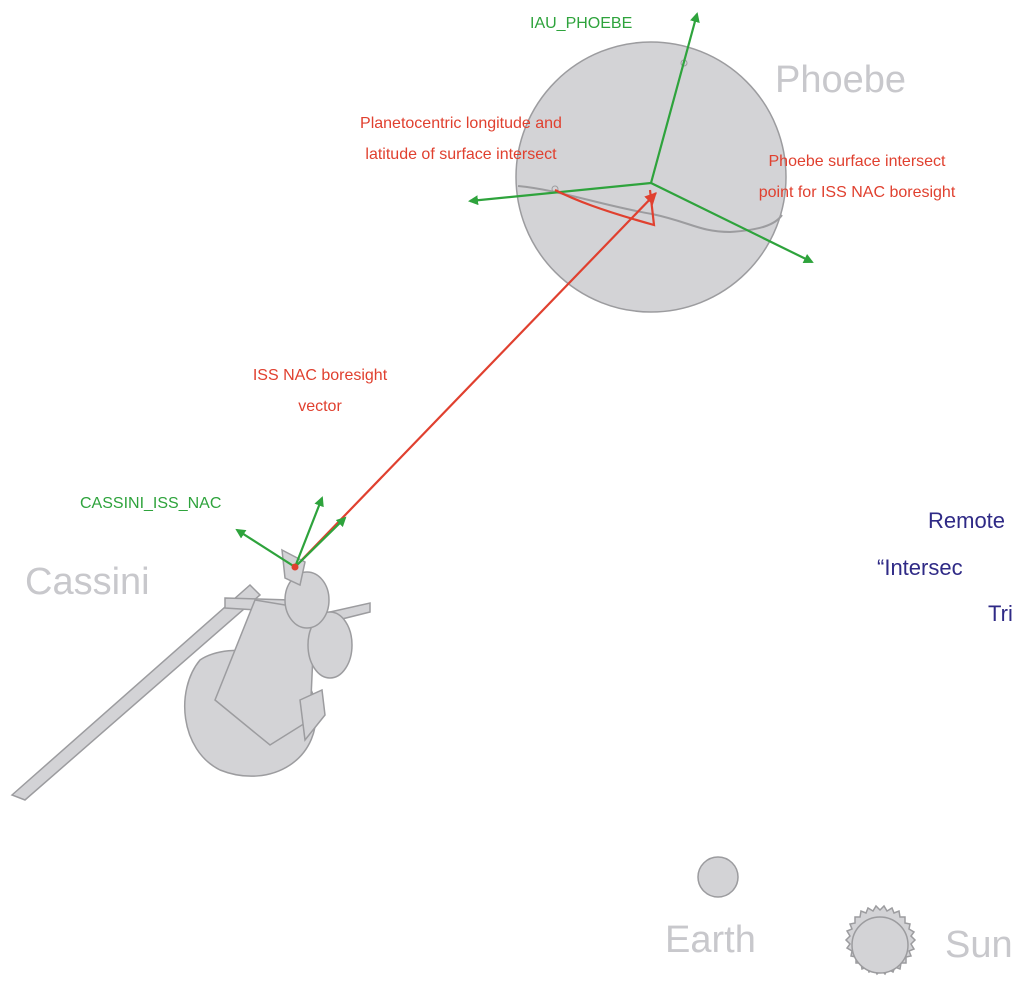  What do you see at coordinates (295, 567) in the screenshot?
I see `origin` at bounding box center [295, 567].